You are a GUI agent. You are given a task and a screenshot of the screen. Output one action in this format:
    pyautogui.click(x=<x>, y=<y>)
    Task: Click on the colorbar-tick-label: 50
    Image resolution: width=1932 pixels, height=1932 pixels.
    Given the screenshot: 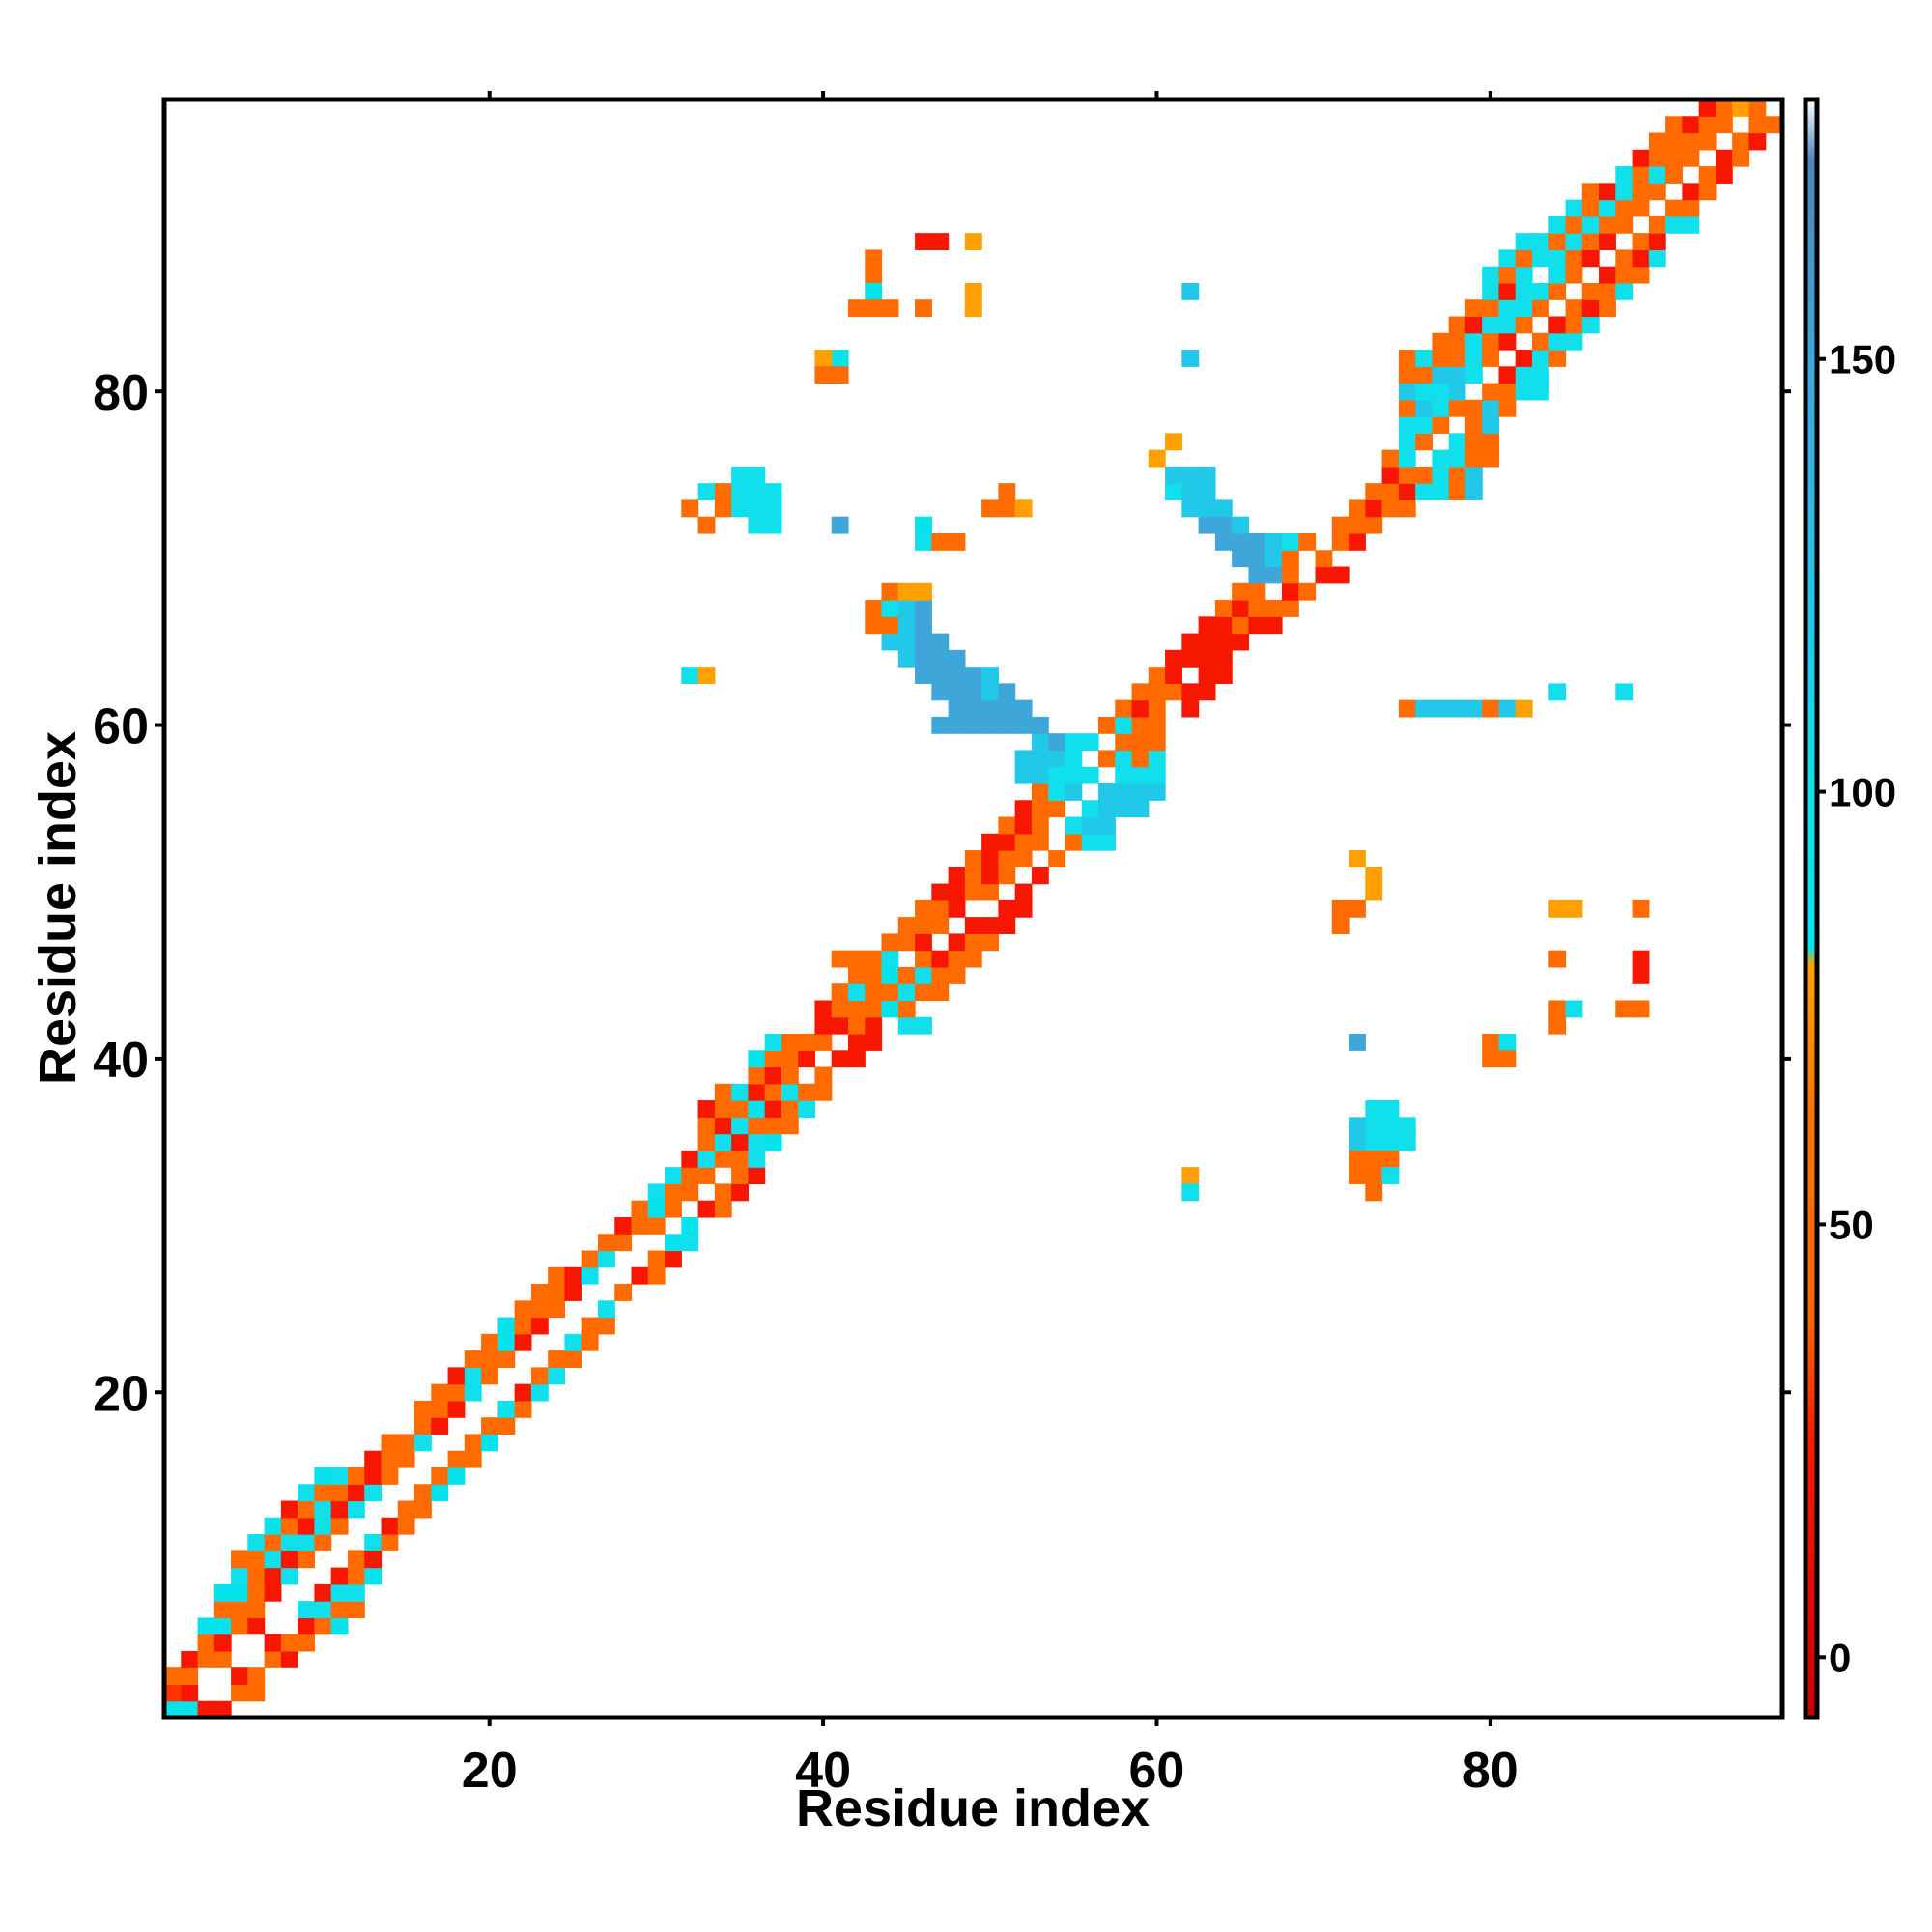 What is the action you would take?
    pyautogui.click(x=1851, y=1224)
    